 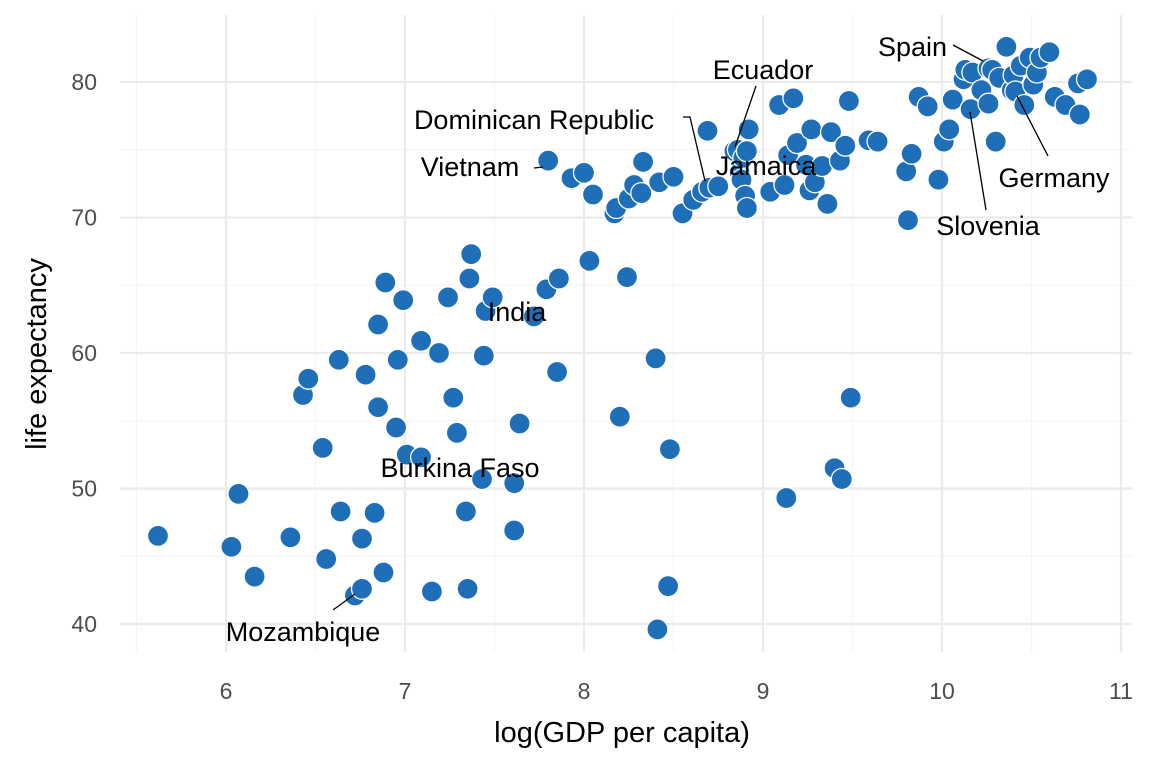 I want to click on y-axis-title: life expectancy, so click(x=37, y=354).